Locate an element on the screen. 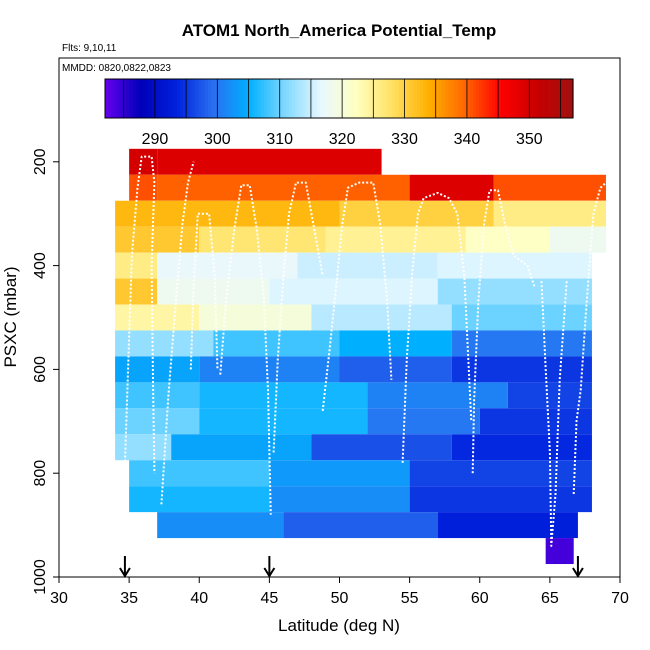 Image resolution: width=650 pixels, height=650 pixels. colorbar-tick-label: 320 is located at coordinates (342, 139).